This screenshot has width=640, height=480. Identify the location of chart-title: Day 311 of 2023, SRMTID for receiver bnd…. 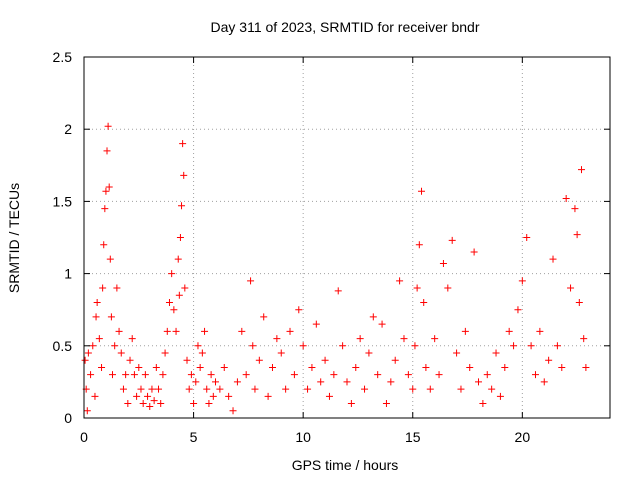
(345, 27).